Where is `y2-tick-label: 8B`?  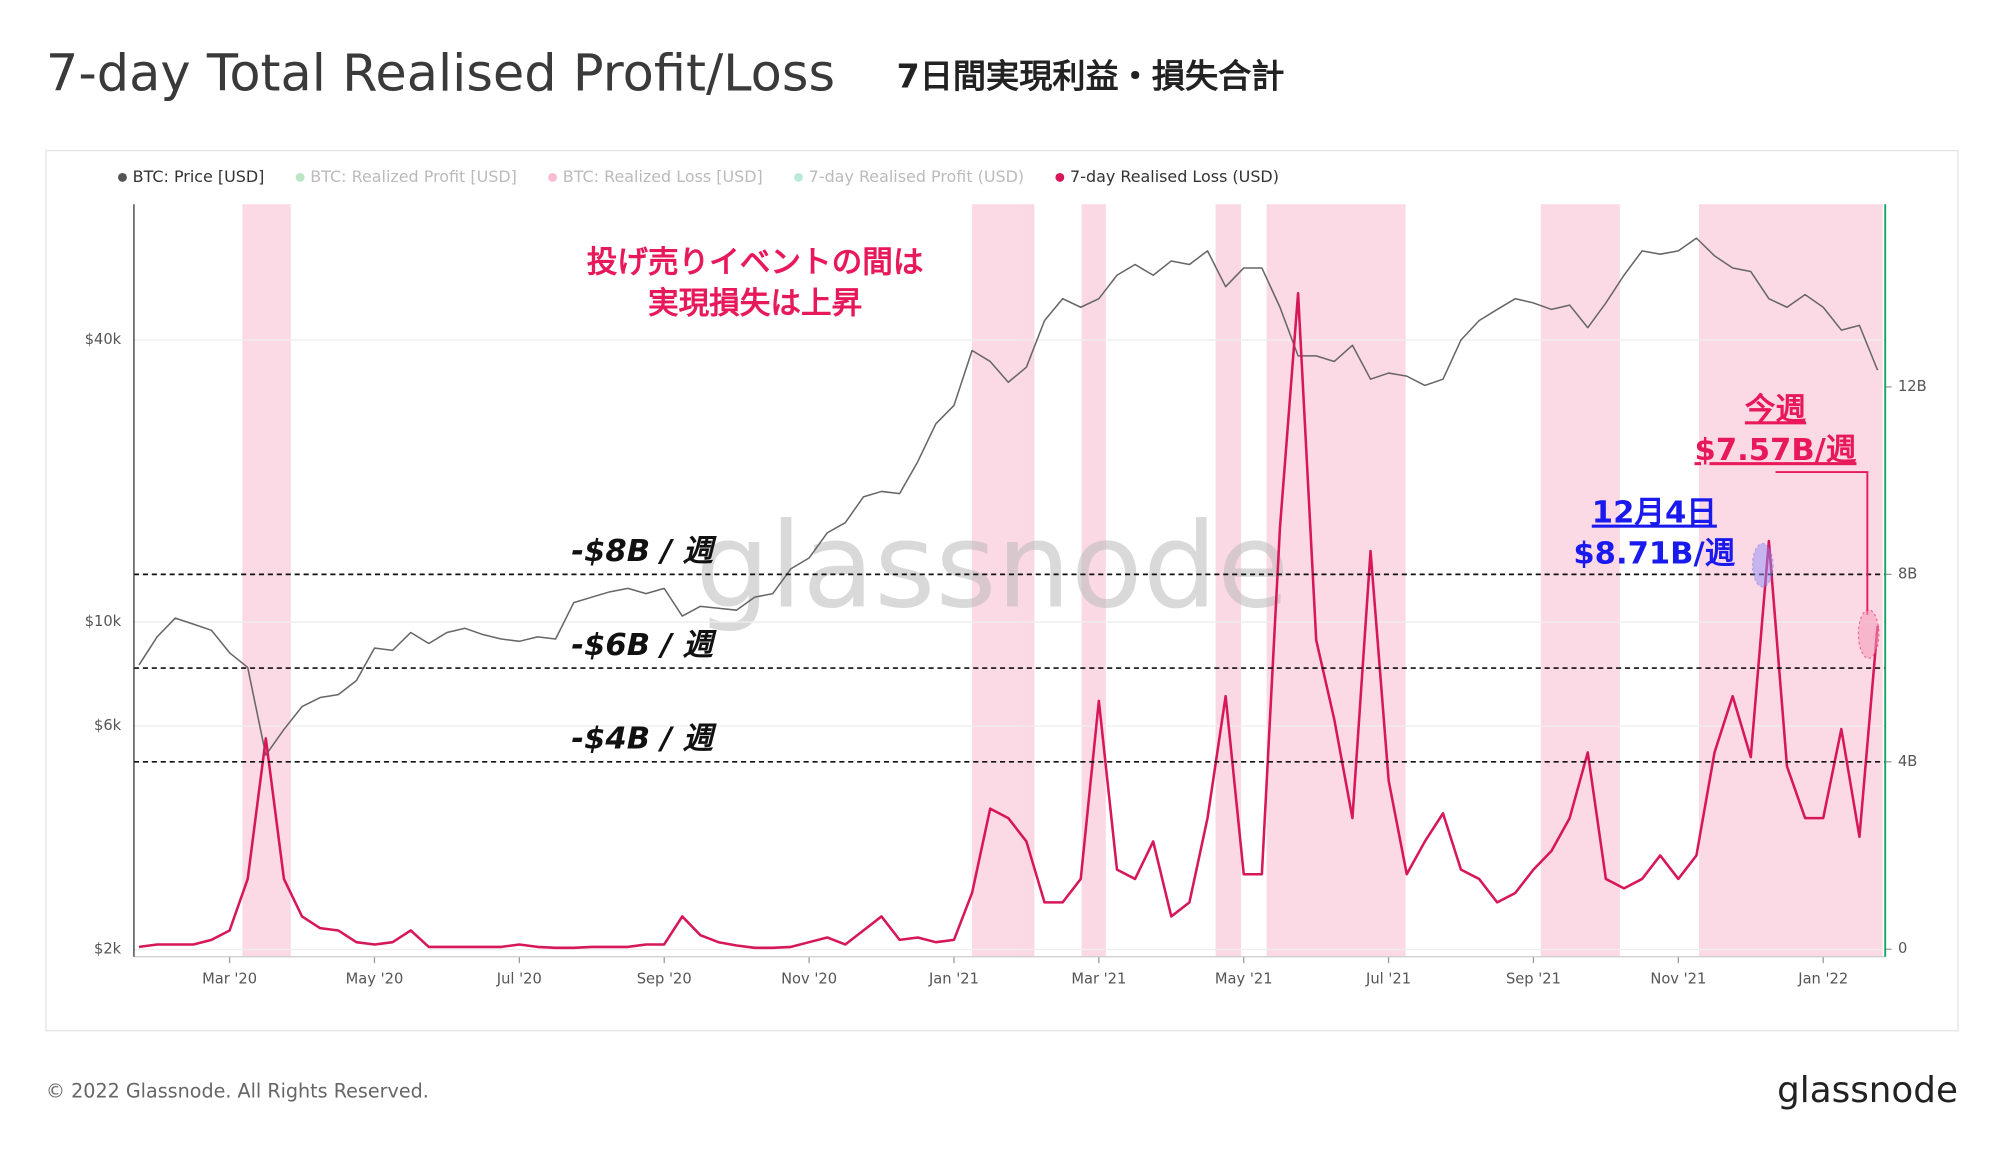
y2-tick-label: 8B is located at coordinates (1907, 573).